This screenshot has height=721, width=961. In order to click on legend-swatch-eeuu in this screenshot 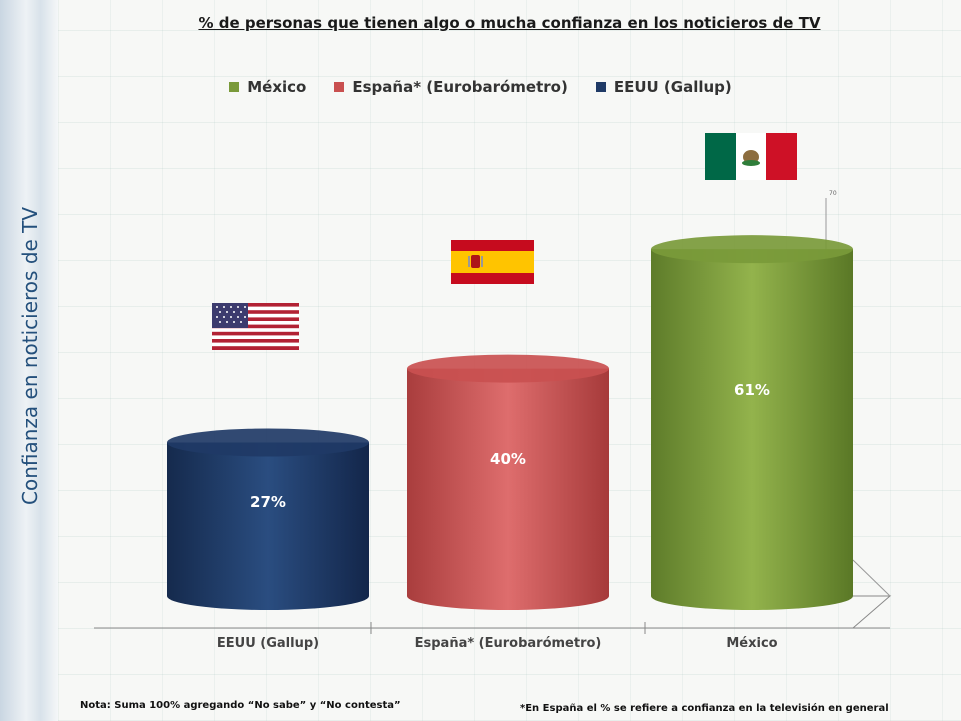, I will do `click(600, 87)`.